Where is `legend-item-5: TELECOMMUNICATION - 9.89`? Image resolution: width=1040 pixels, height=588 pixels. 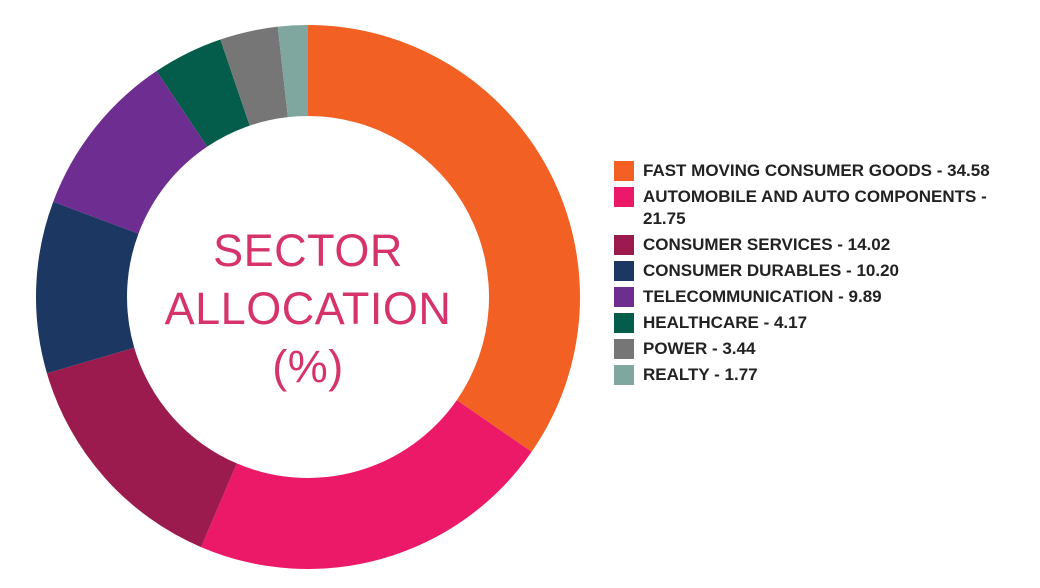
legend-item-5: TELECOMMUNICATION - 9.89 is located at coordinates (824, 297).